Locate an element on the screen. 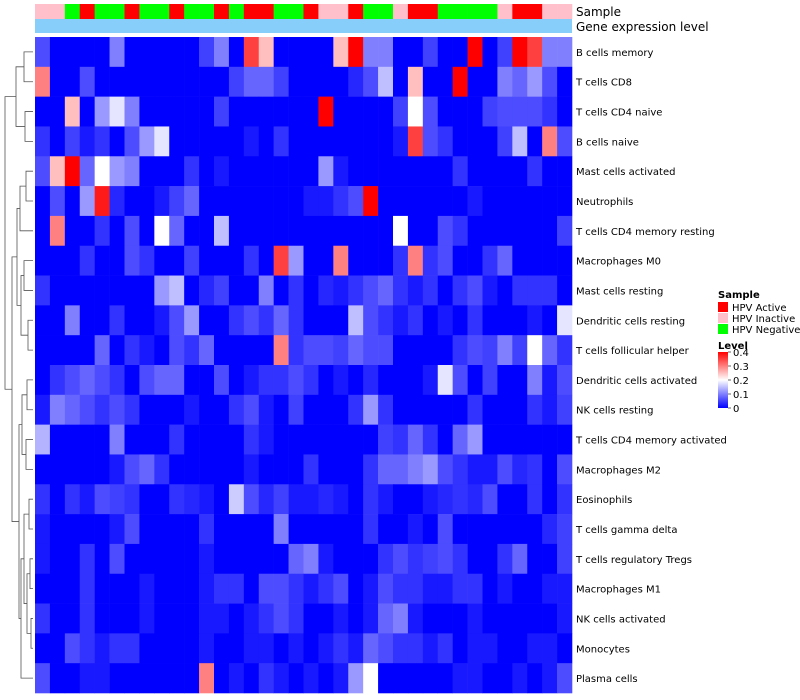 The image size is (800, 700). row-label: T cells CD4 naive is located at coordinates (618, 113).